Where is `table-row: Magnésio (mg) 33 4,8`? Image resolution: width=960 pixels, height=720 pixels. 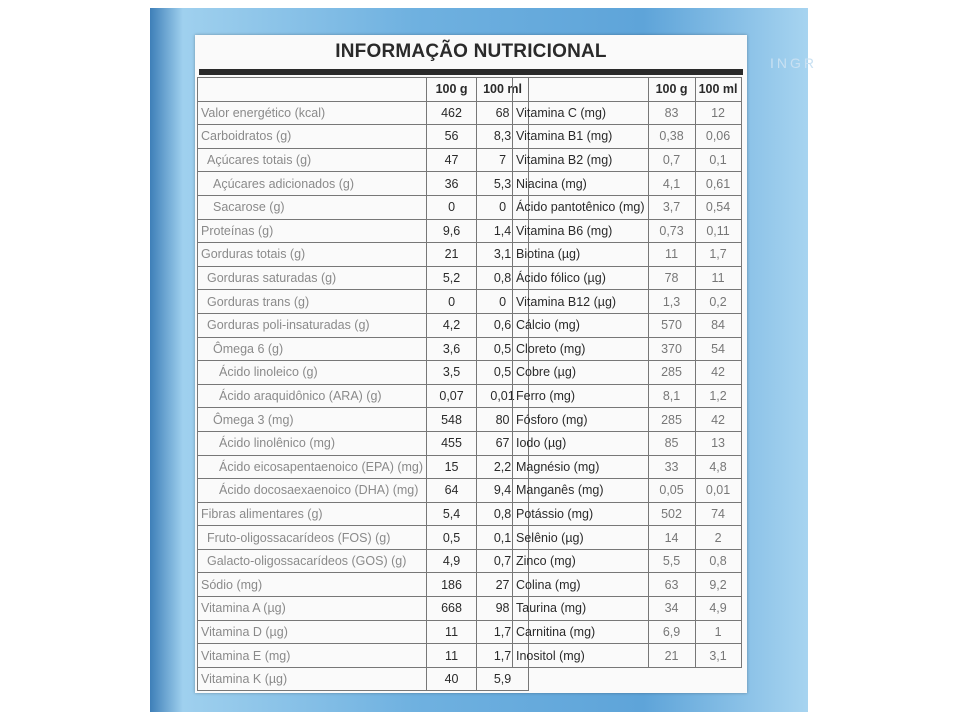
table-row: Magnésio (mg) 33 4,8 is located at coordinates (627, 467).